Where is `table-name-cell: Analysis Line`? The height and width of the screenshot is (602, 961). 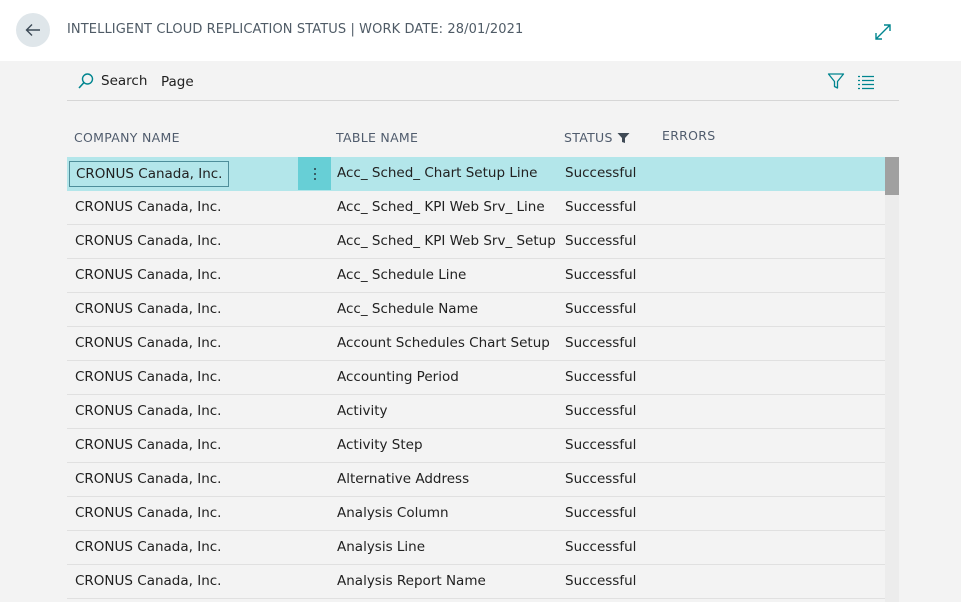 table-name-cell: Analysis Line is located at coordinates (381, 547).